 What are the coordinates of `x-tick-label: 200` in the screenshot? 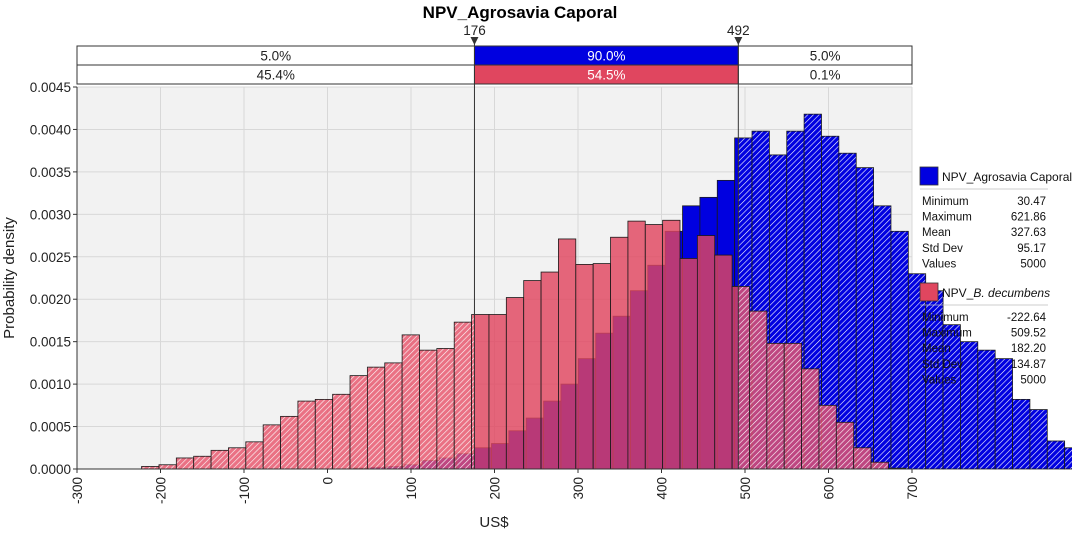 It's located at (495, 488).